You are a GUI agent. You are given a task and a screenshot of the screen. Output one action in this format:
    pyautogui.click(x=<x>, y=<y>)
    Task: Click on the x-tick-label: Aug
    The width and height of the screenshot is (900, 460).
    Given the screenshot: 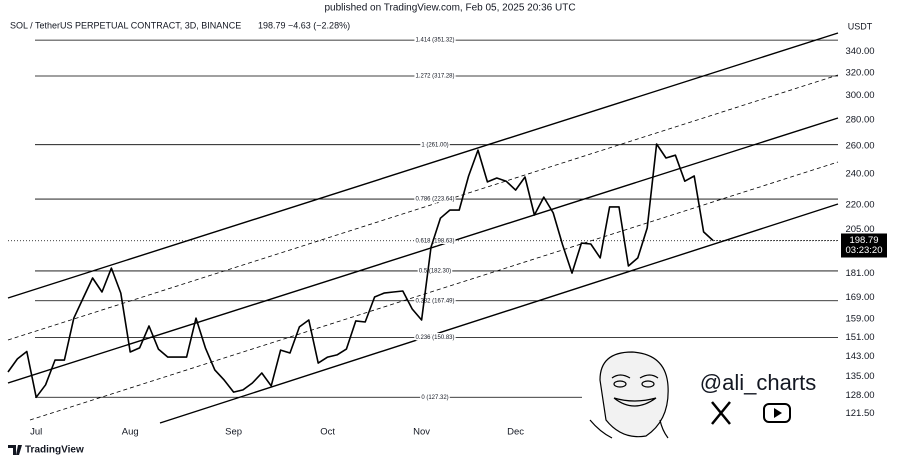 What is the action you would take?
    pyautogui.click(x=130, y=432)
    